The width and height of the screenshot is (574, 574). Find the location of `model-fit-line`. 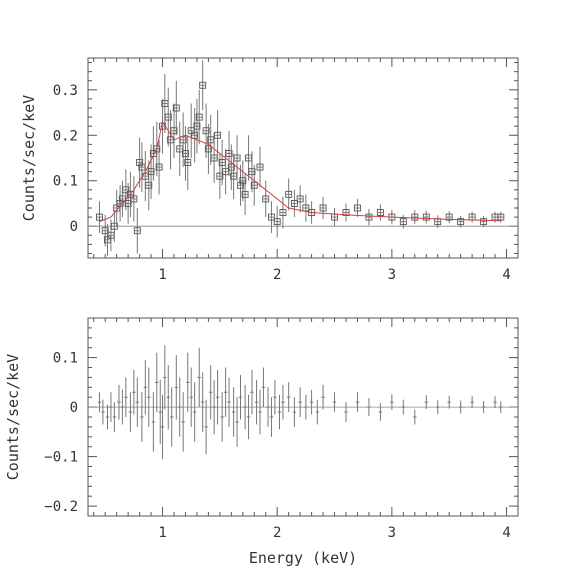

model-fit-line is located at coordinates (300, 171).